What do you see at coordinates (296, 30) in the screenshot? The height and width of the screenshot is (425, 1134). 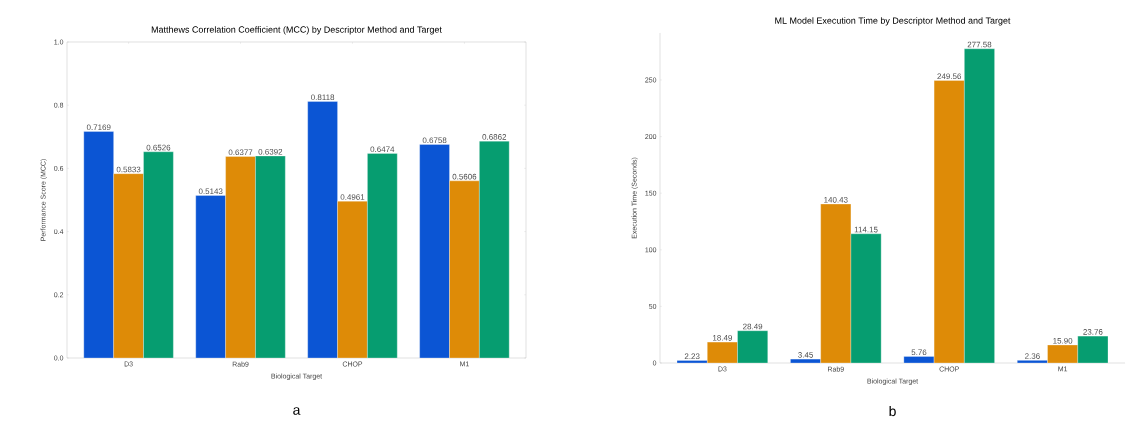 I see `chart-title: Matthews Correlation Coefficient (MCC) by Descriptor Method and Target` at bounding box center [296, 30].